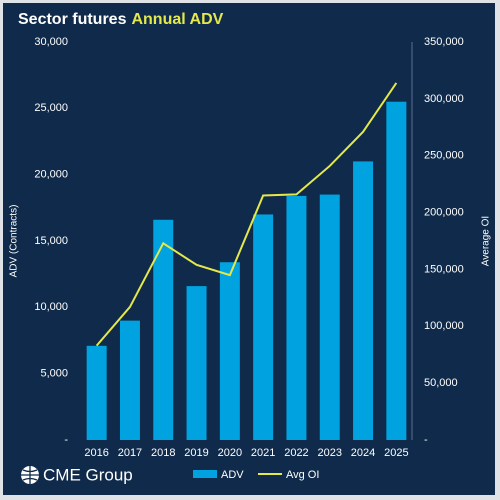 The image size is (500, 500). I want to click on x-tick-label: 2016, so click(96, 453).